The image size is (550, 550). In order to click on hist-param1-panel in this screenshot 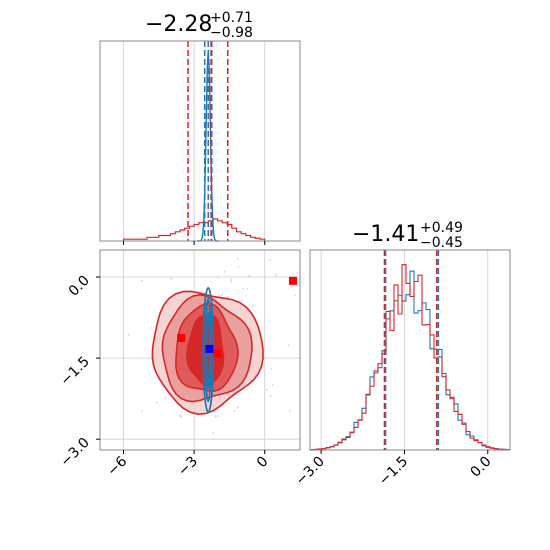, I will do `click(200, 142)`.